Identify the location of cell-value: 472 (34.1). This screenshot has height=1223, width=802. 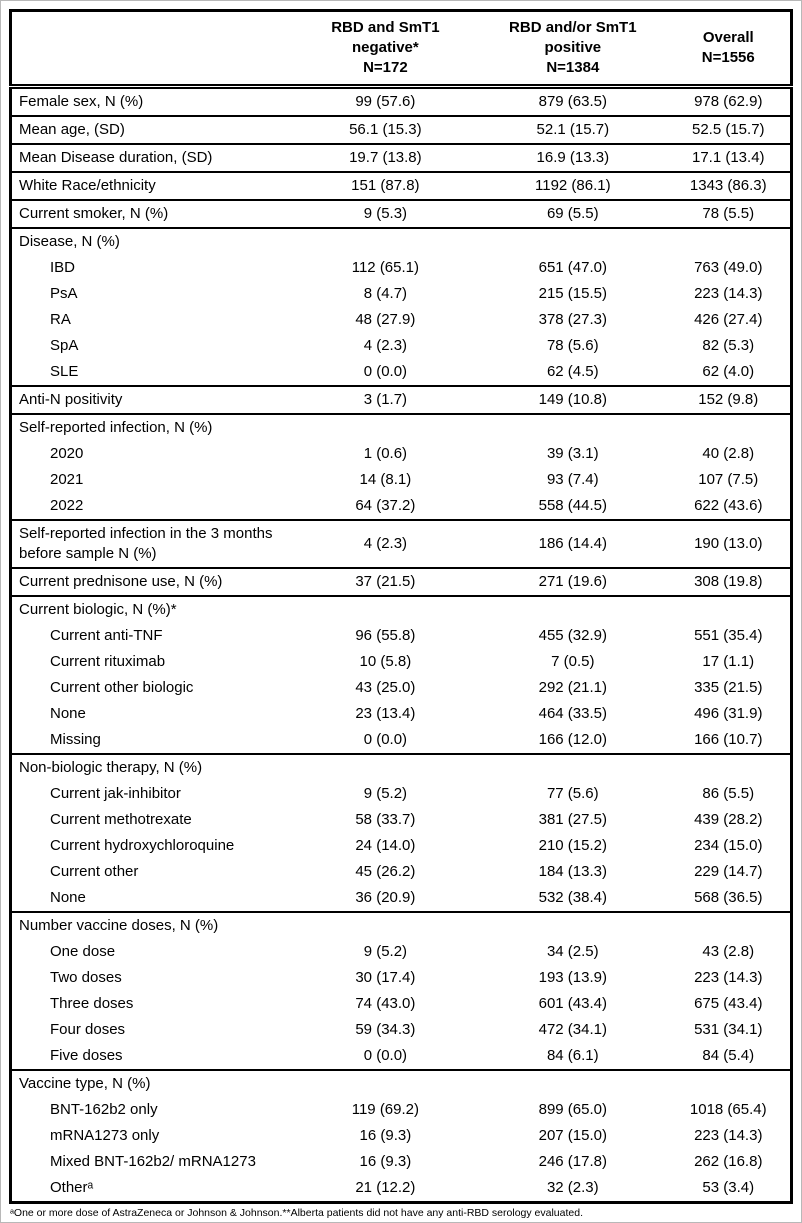
(572, 1029).